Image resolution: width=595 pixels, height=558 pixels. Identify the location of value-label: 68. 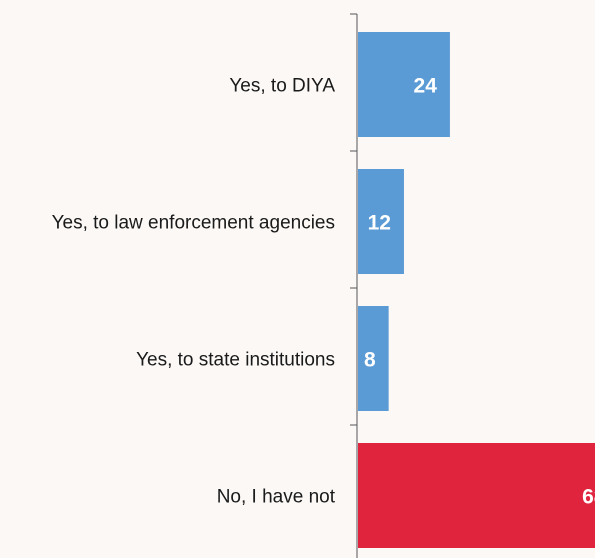
(588, 497).